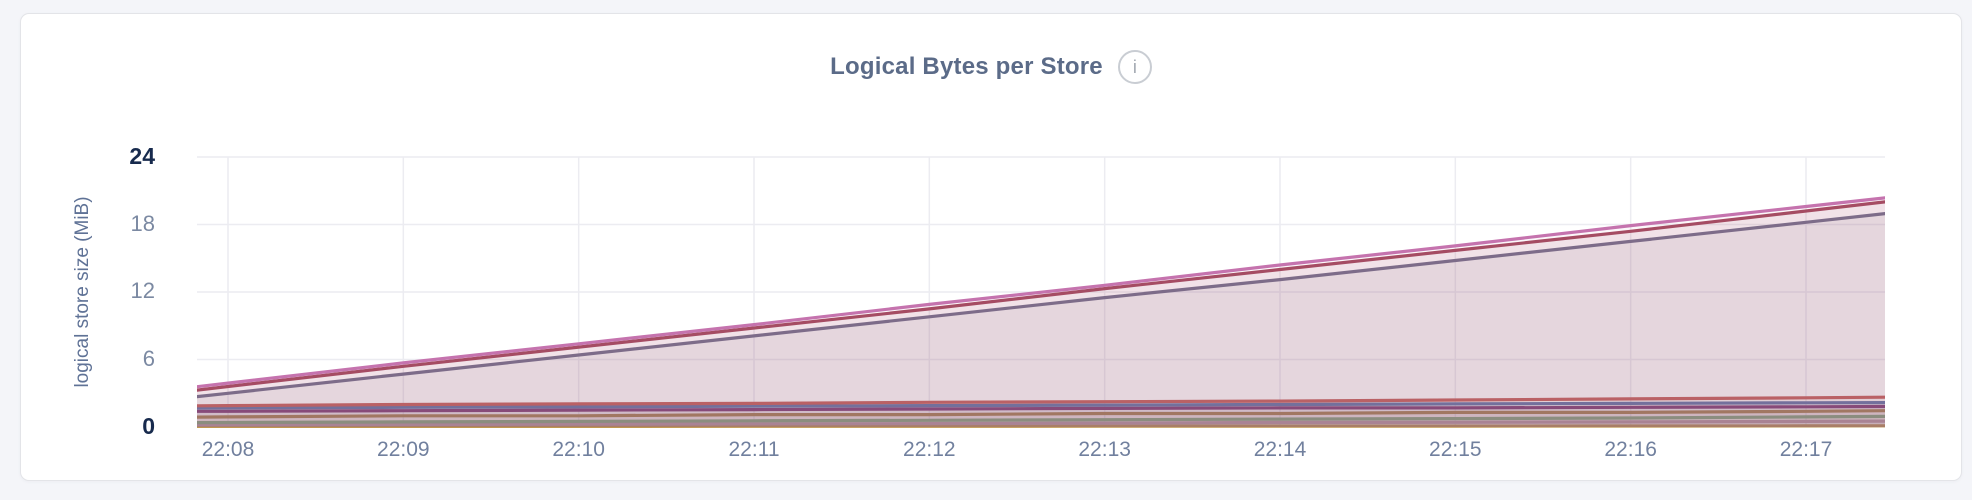 The image size is (1972, 500). I want to click on x-tick-label: 22:14, so click(1280, 449).